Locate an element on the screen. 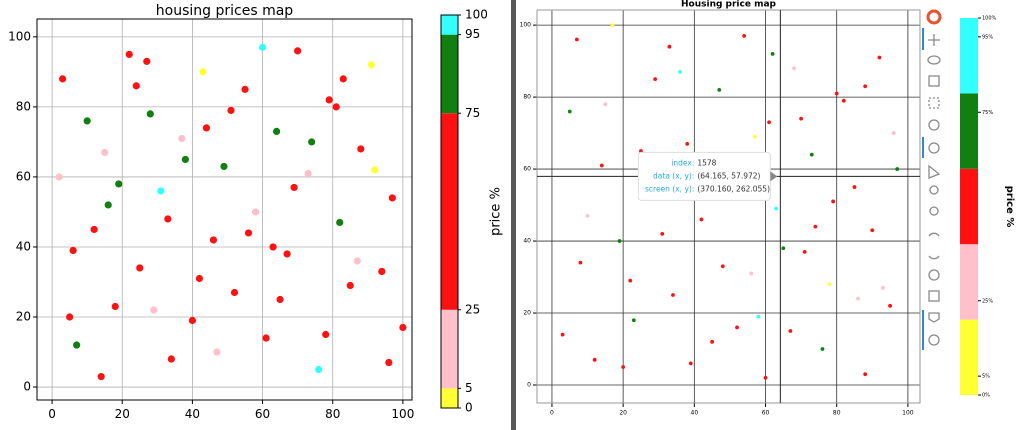 The width and height of the screenshot is (1023, 430). tap-tool is located at coordinates (934, 148).